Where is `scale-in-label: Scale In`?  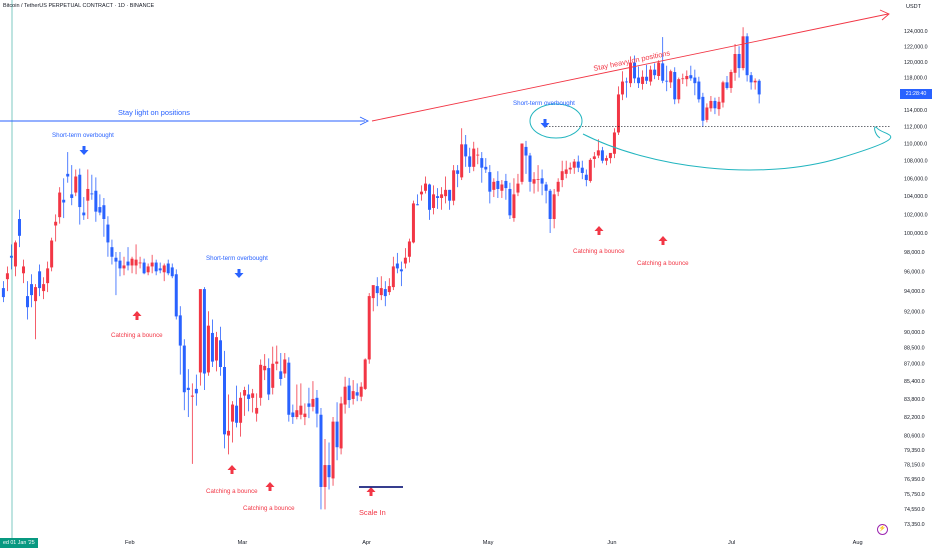 scale-in-label: Scale In is located at coordinates (372, 512).